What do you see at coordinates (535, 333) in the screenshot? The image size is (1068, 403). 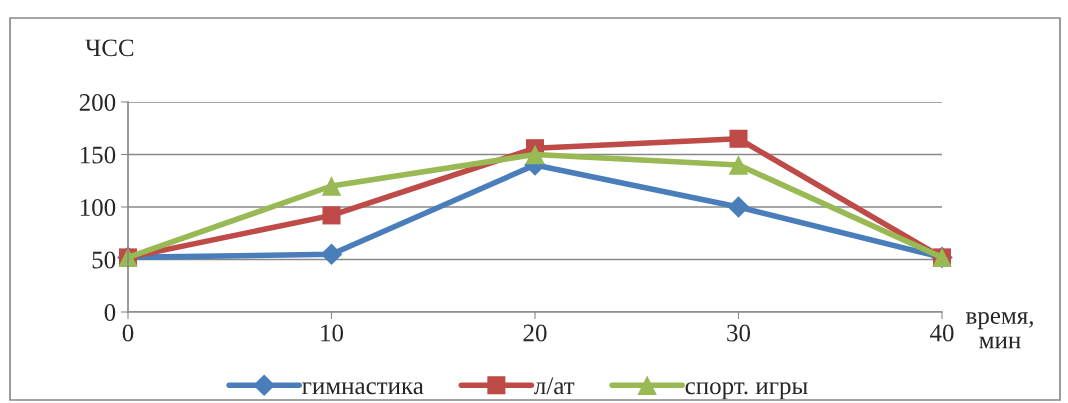 I see `x-tick-label: 20` at bounding box center [535, 333].